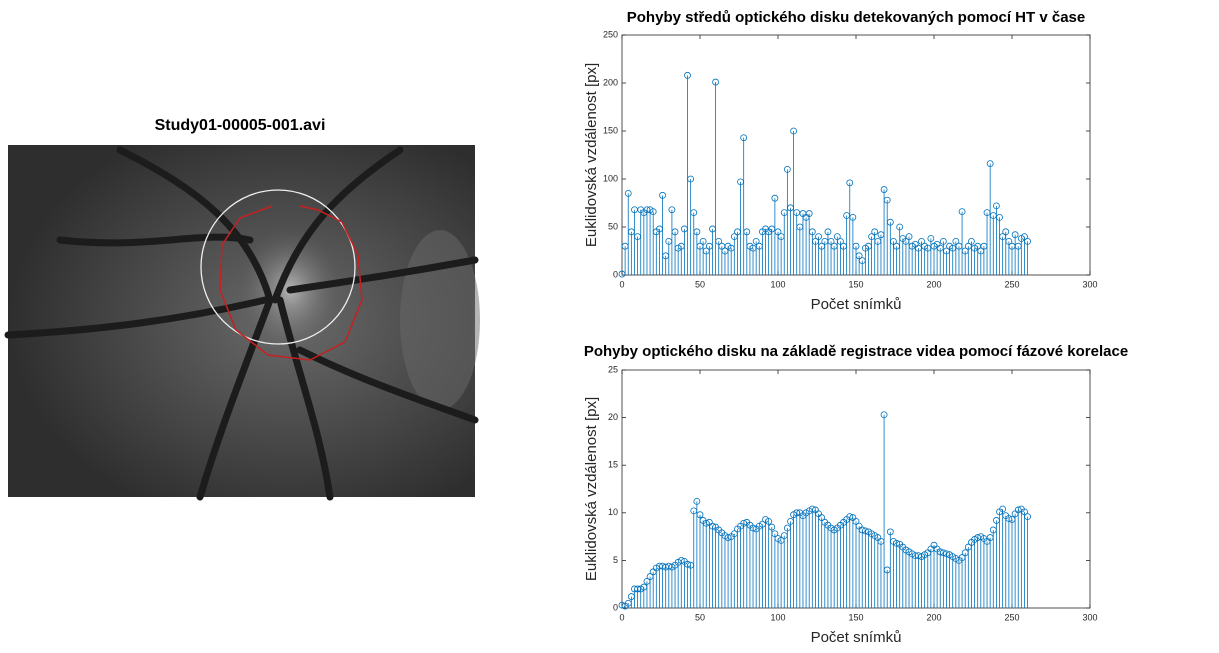 The width and height of the screenshot is (1219, 653). I want to click on x-axis-label: Počet snímků, so click(856, 637).